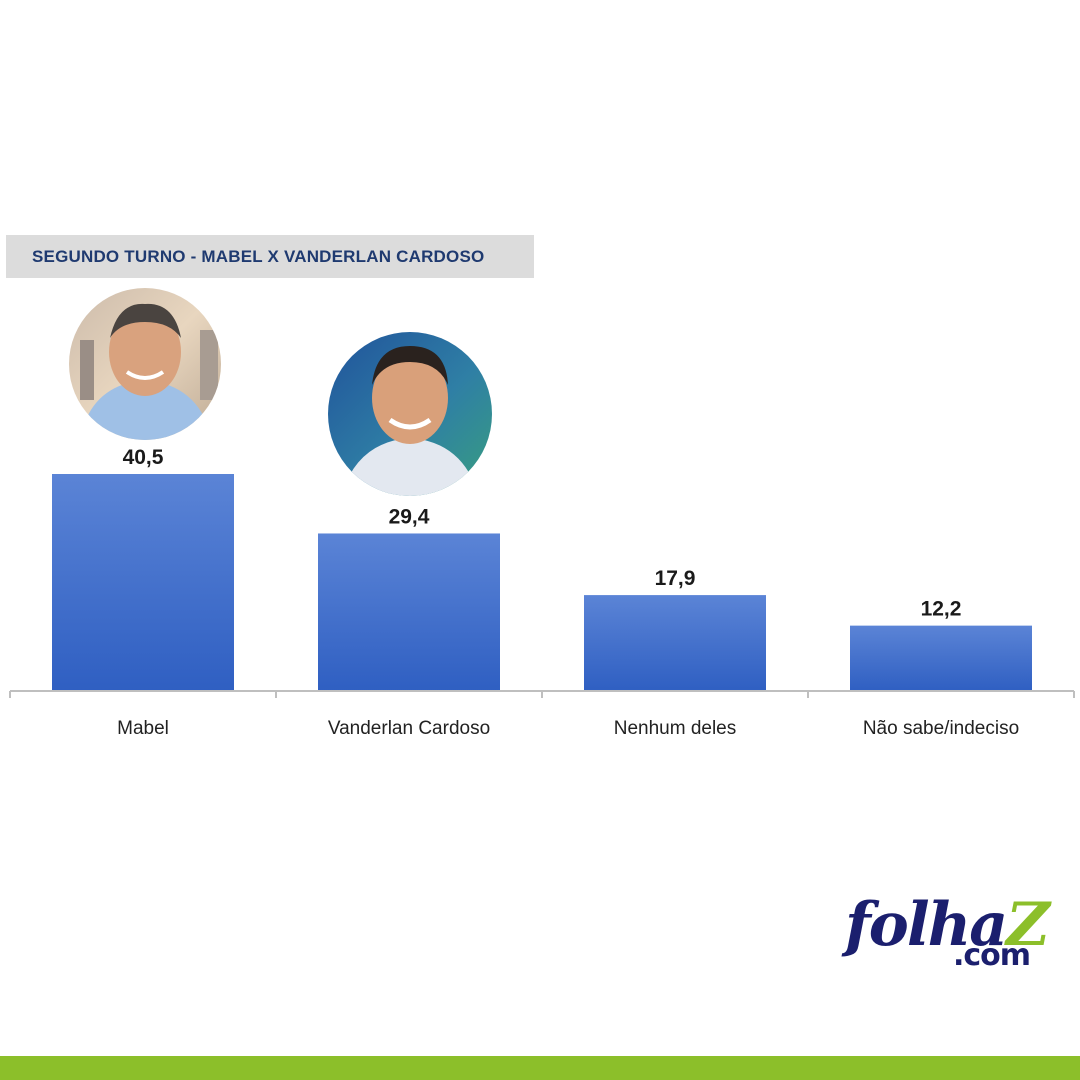  What do you see at coordinates (145, 364) in the screenshot?
I see `candidate-photo-mabel` at bounding box center [145, 364].